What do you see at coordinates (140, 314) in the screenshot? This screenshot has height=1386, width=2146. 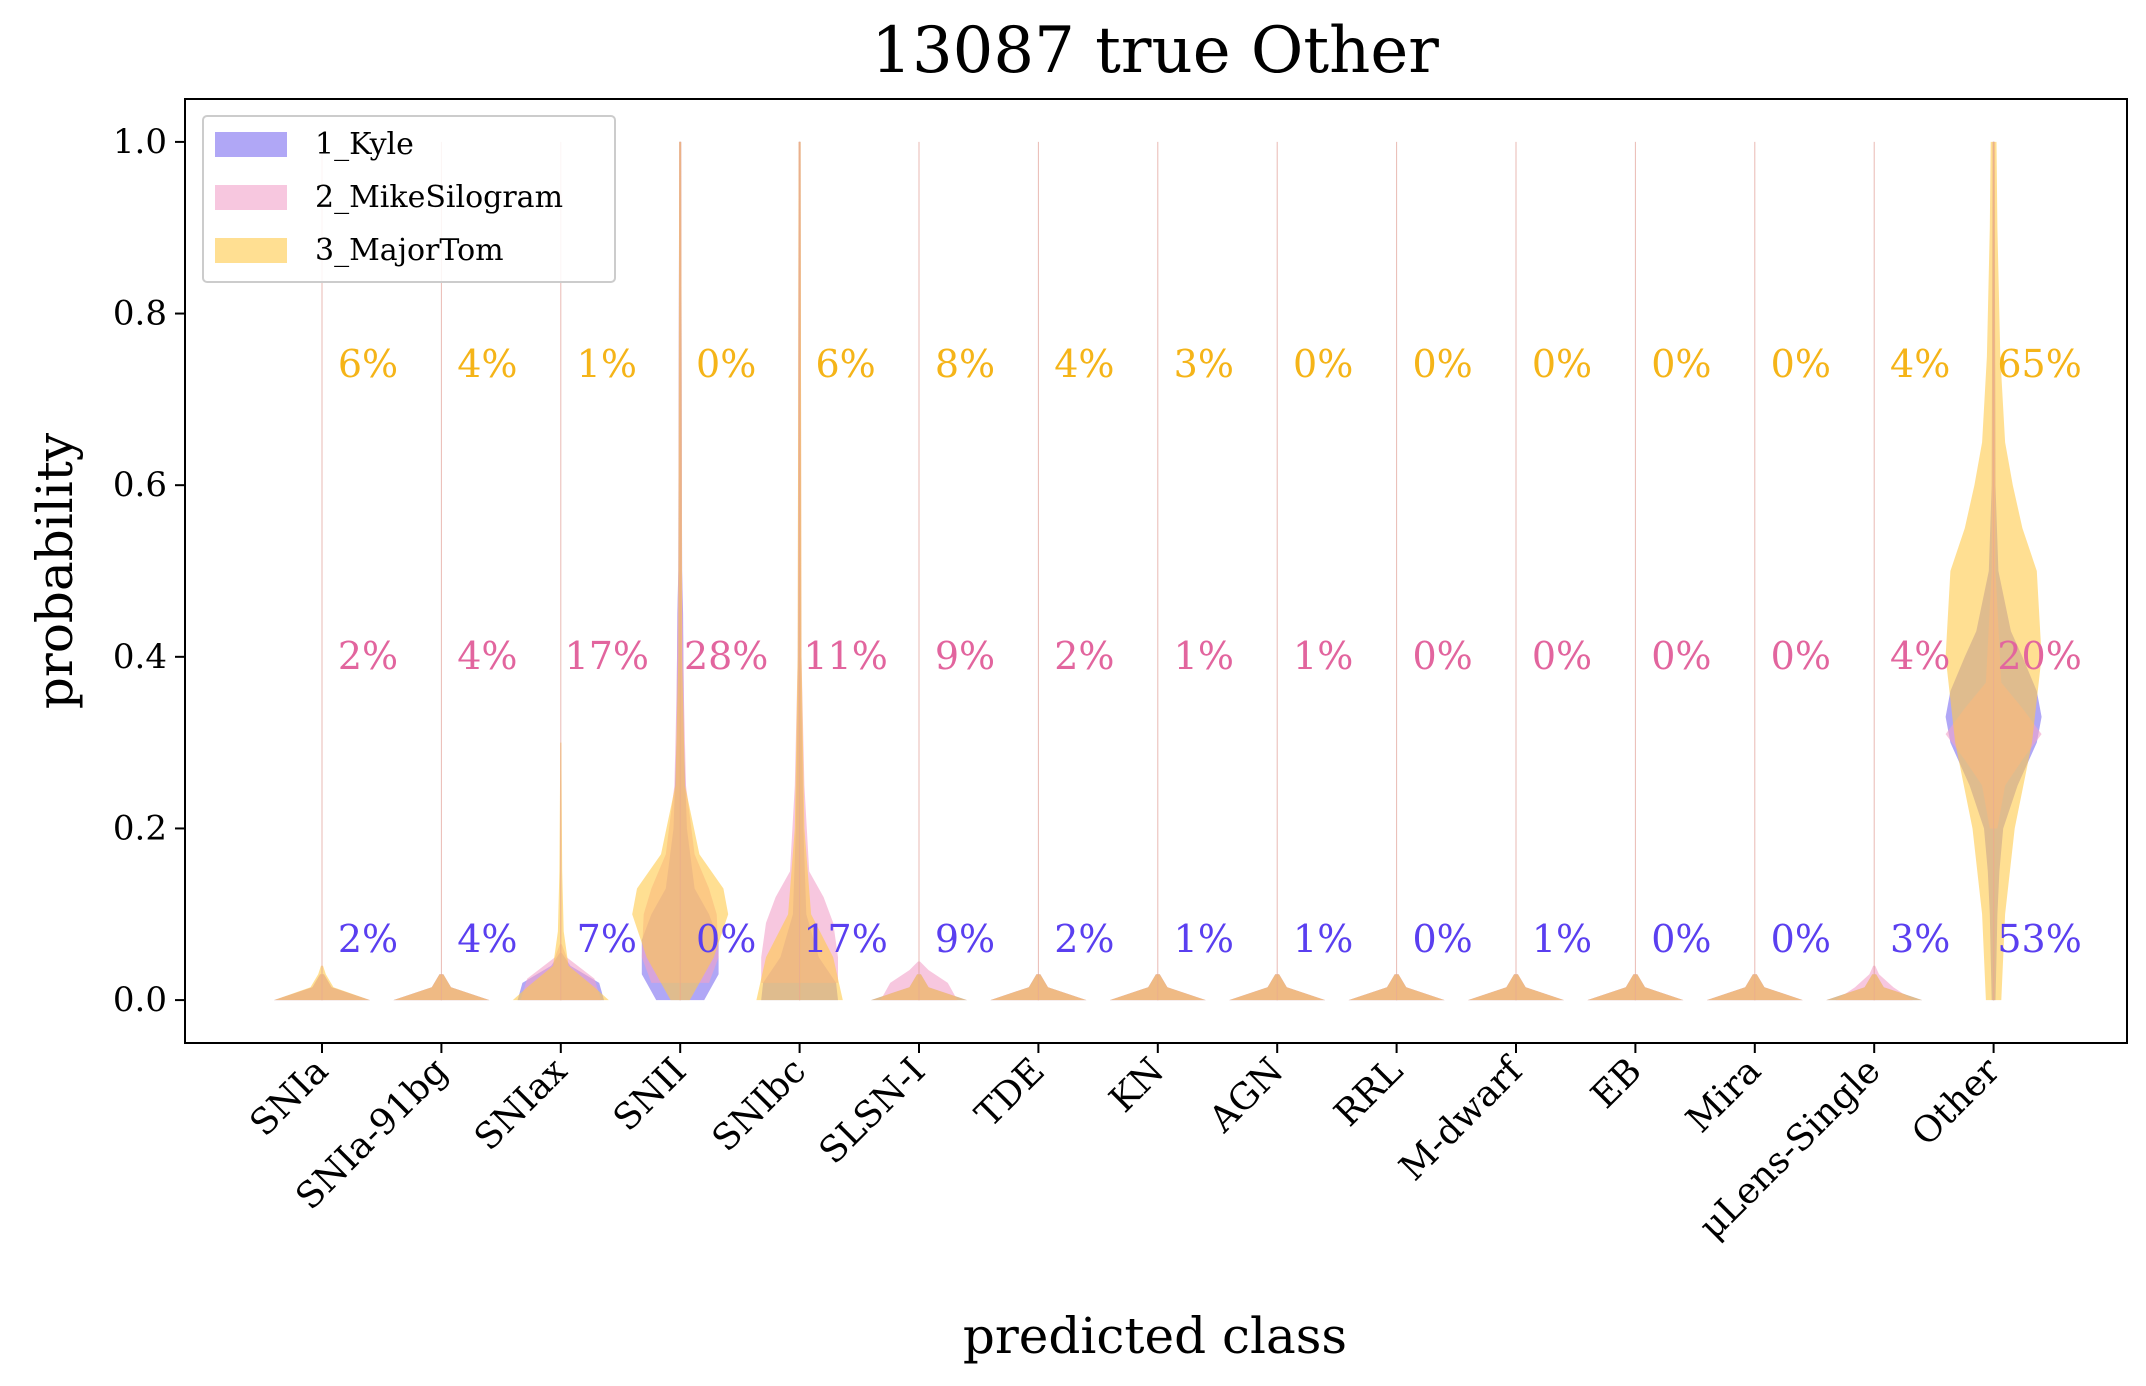 I see `y-tick-label: 0.8` at bounding box center [140, 314].